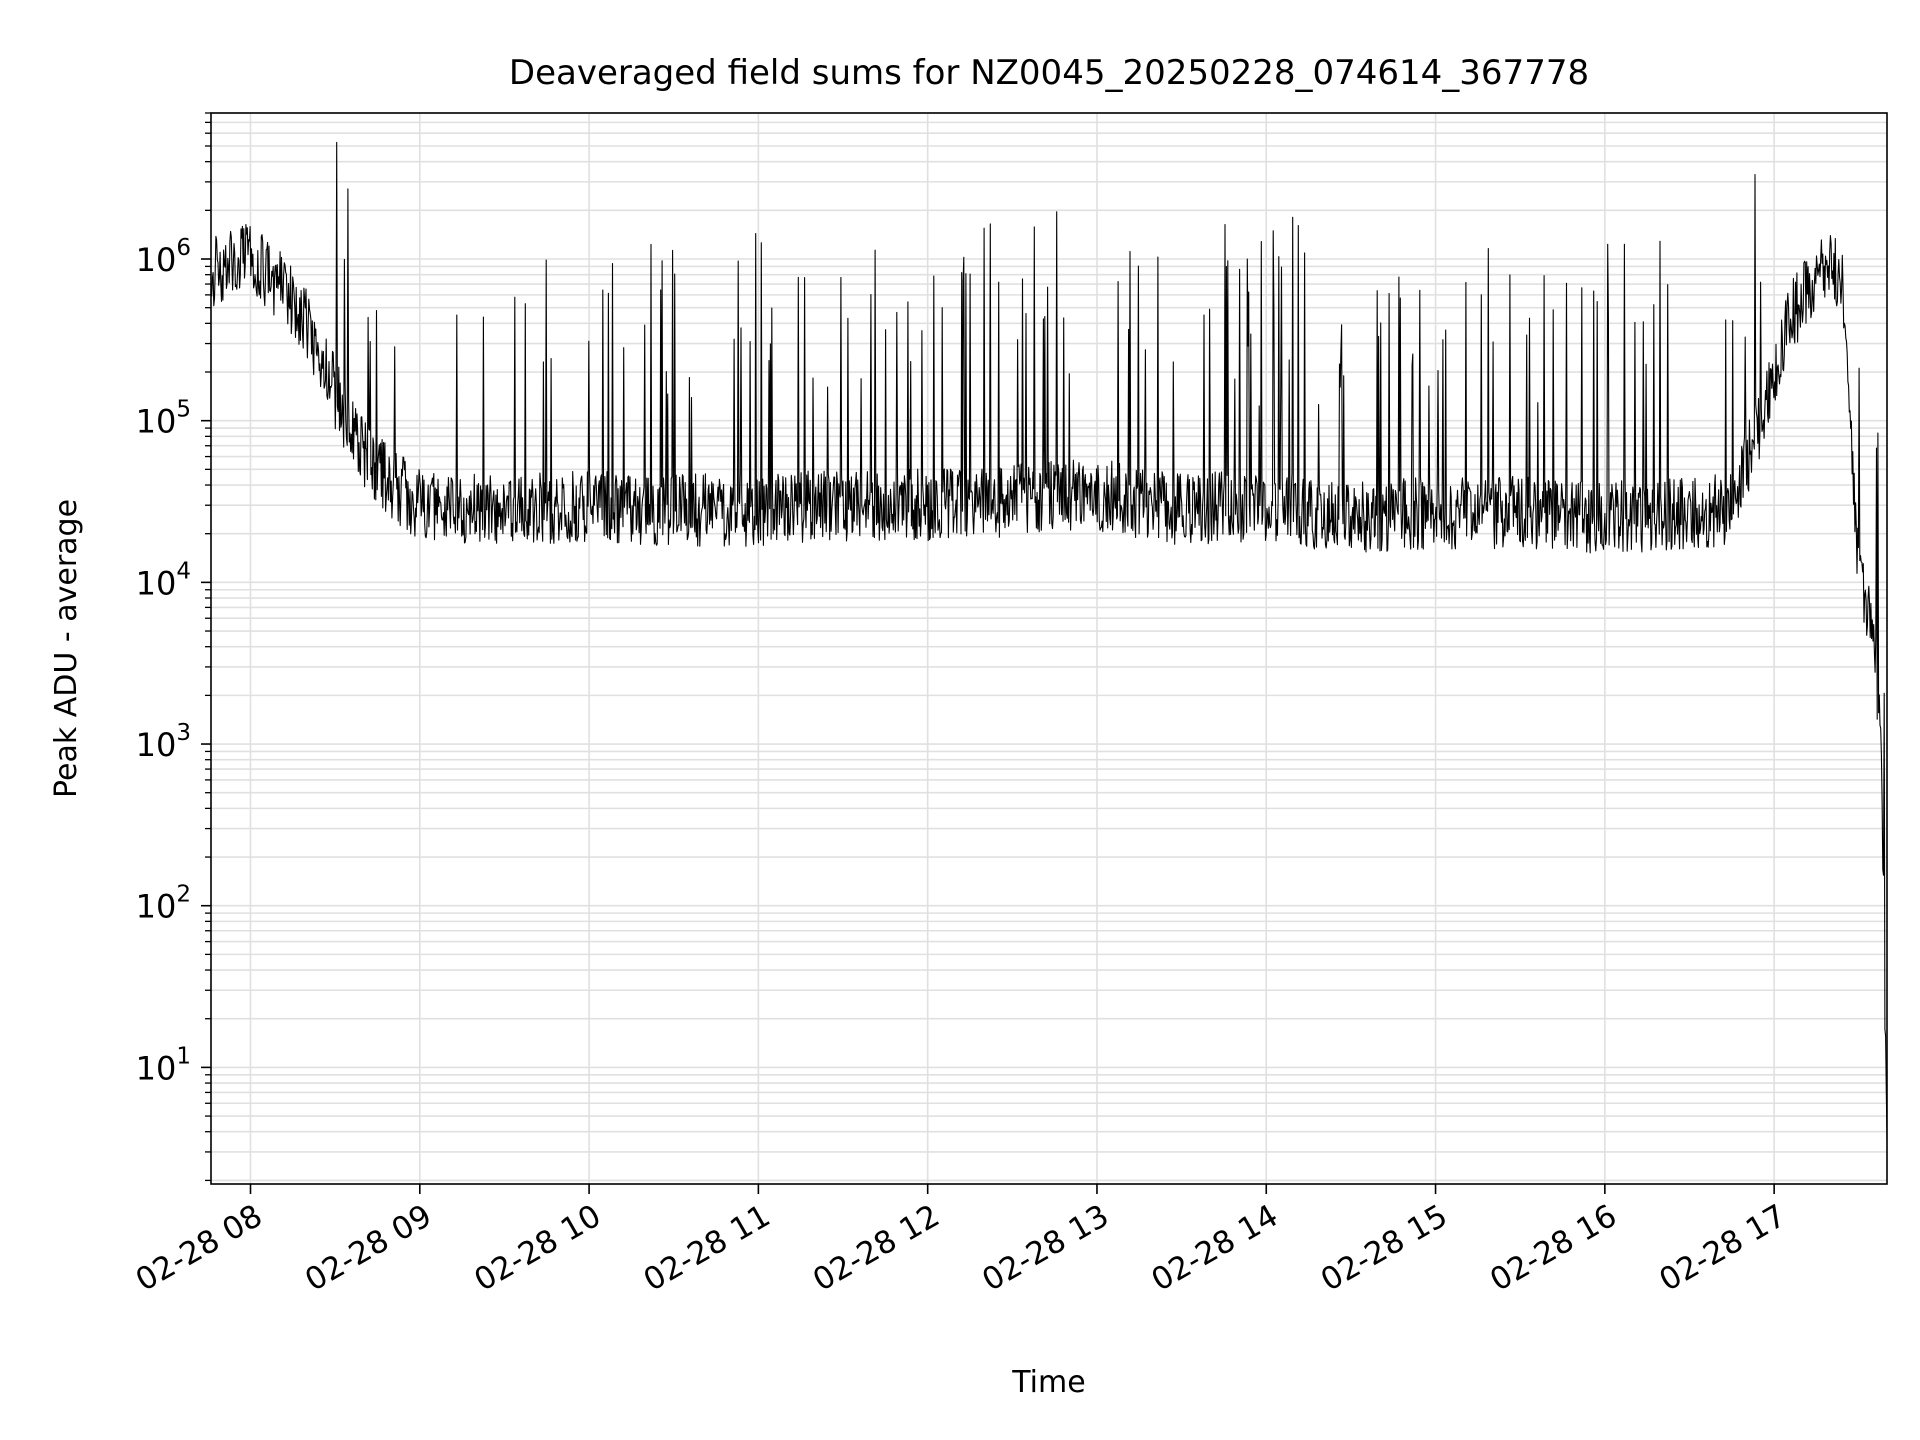  Describe the element at coordinates (173, 647) in the screenshot. I see `y-axis-ticks: 10¹ 10² 10³ 10⁴ 10⁵ 10⁶` at that location.